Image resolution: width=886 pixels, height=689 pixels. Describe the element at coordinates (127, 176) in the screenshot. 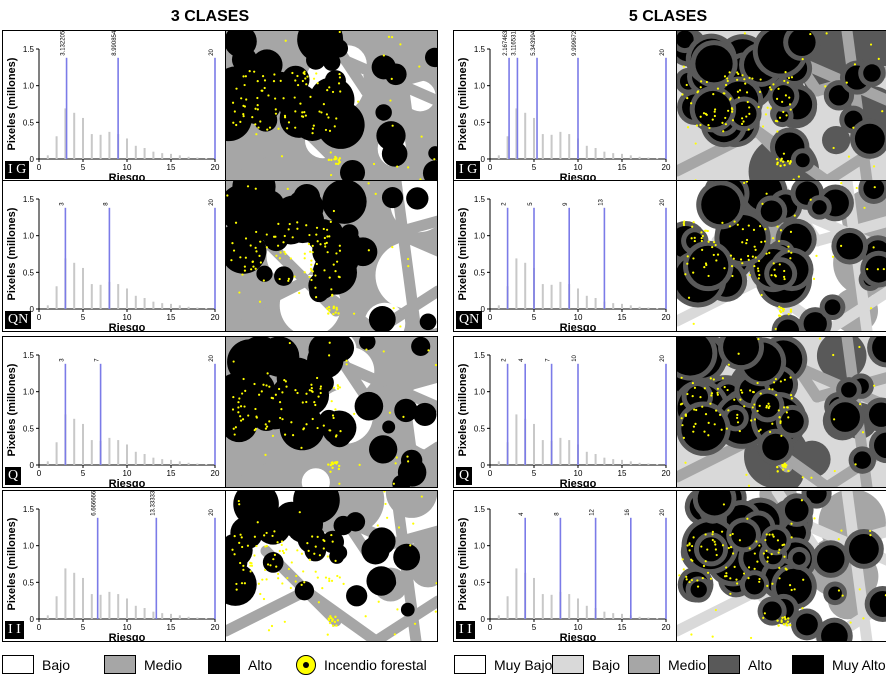

I see `x-axis-label: Riesgo` at that location.